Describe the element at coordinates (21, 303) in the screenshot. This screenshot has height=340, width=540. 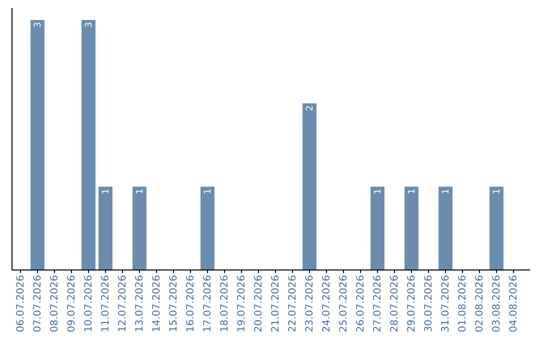
I see `x-tick-label: 06.07.2026` at that location.